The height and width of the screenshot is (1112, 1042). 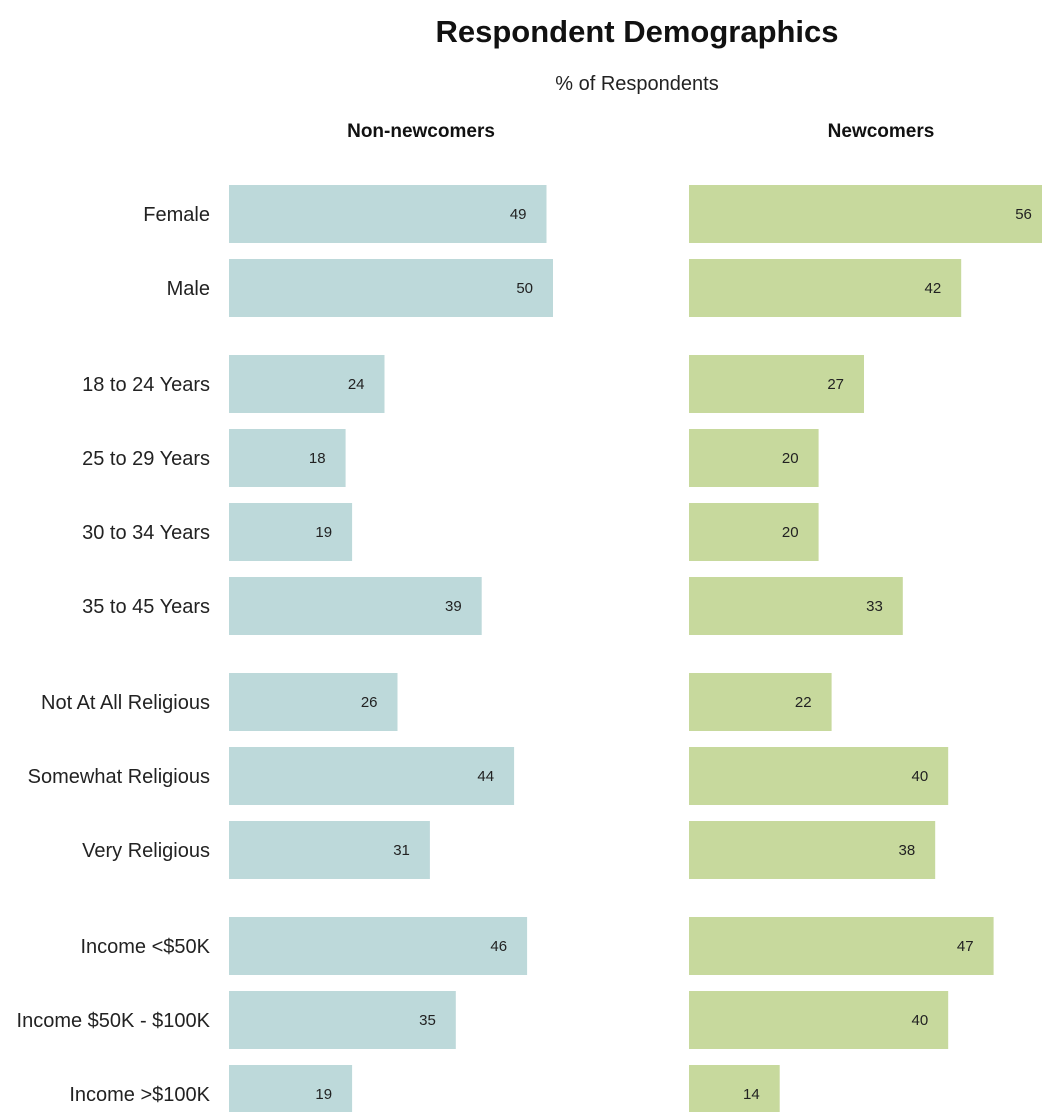 What do you see at coordinates (323, 1094) in the screenshot?
I see `value-label-non-newcomers-income-100k: 19` at bounding box center [323, 1094].